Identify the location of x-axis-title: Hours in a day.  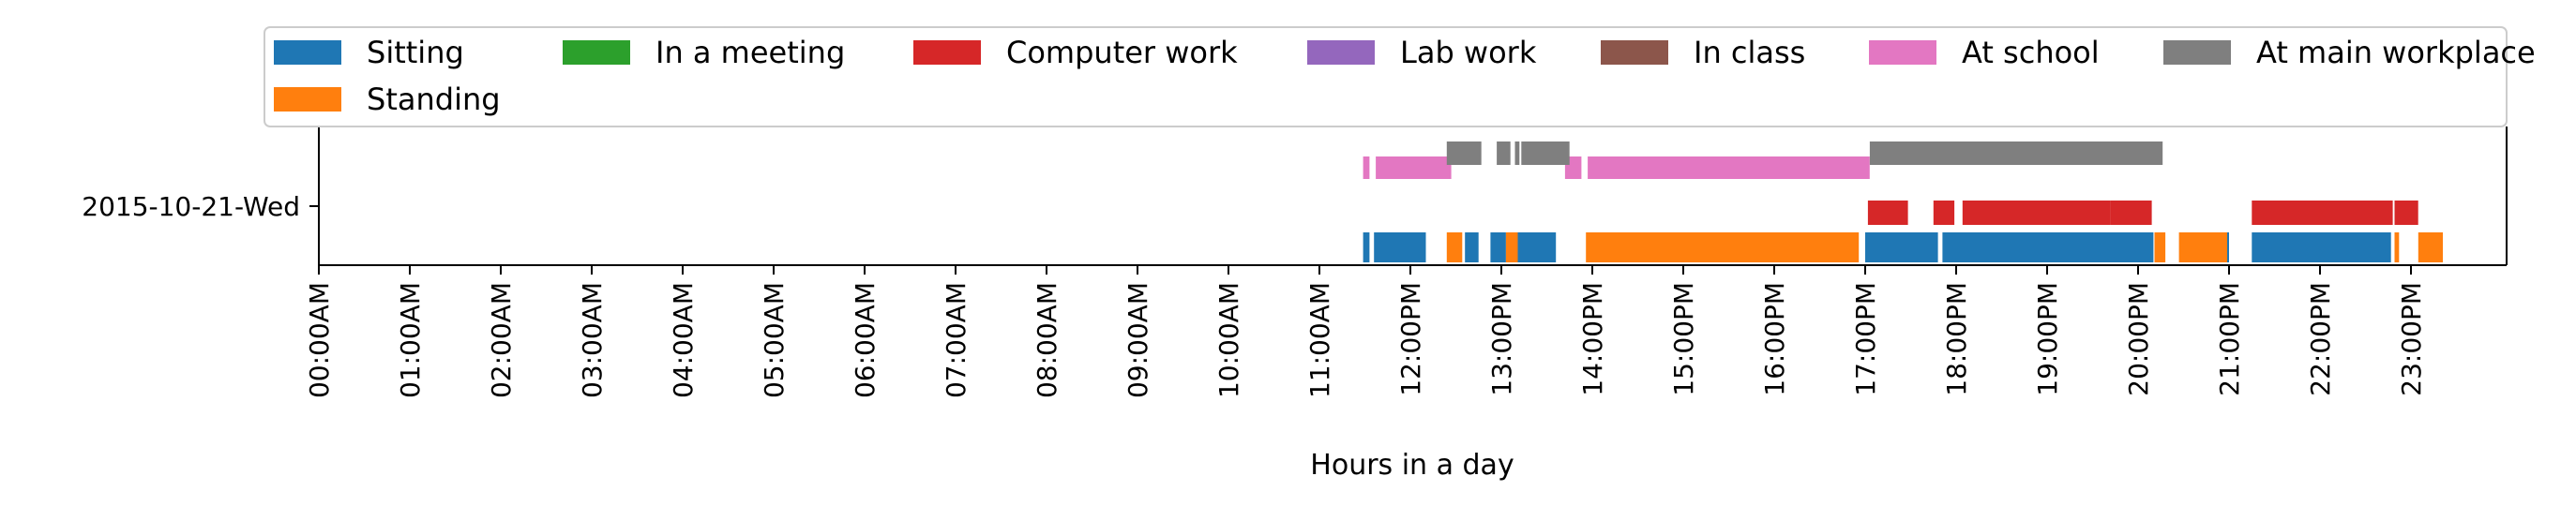
(1412, 465).